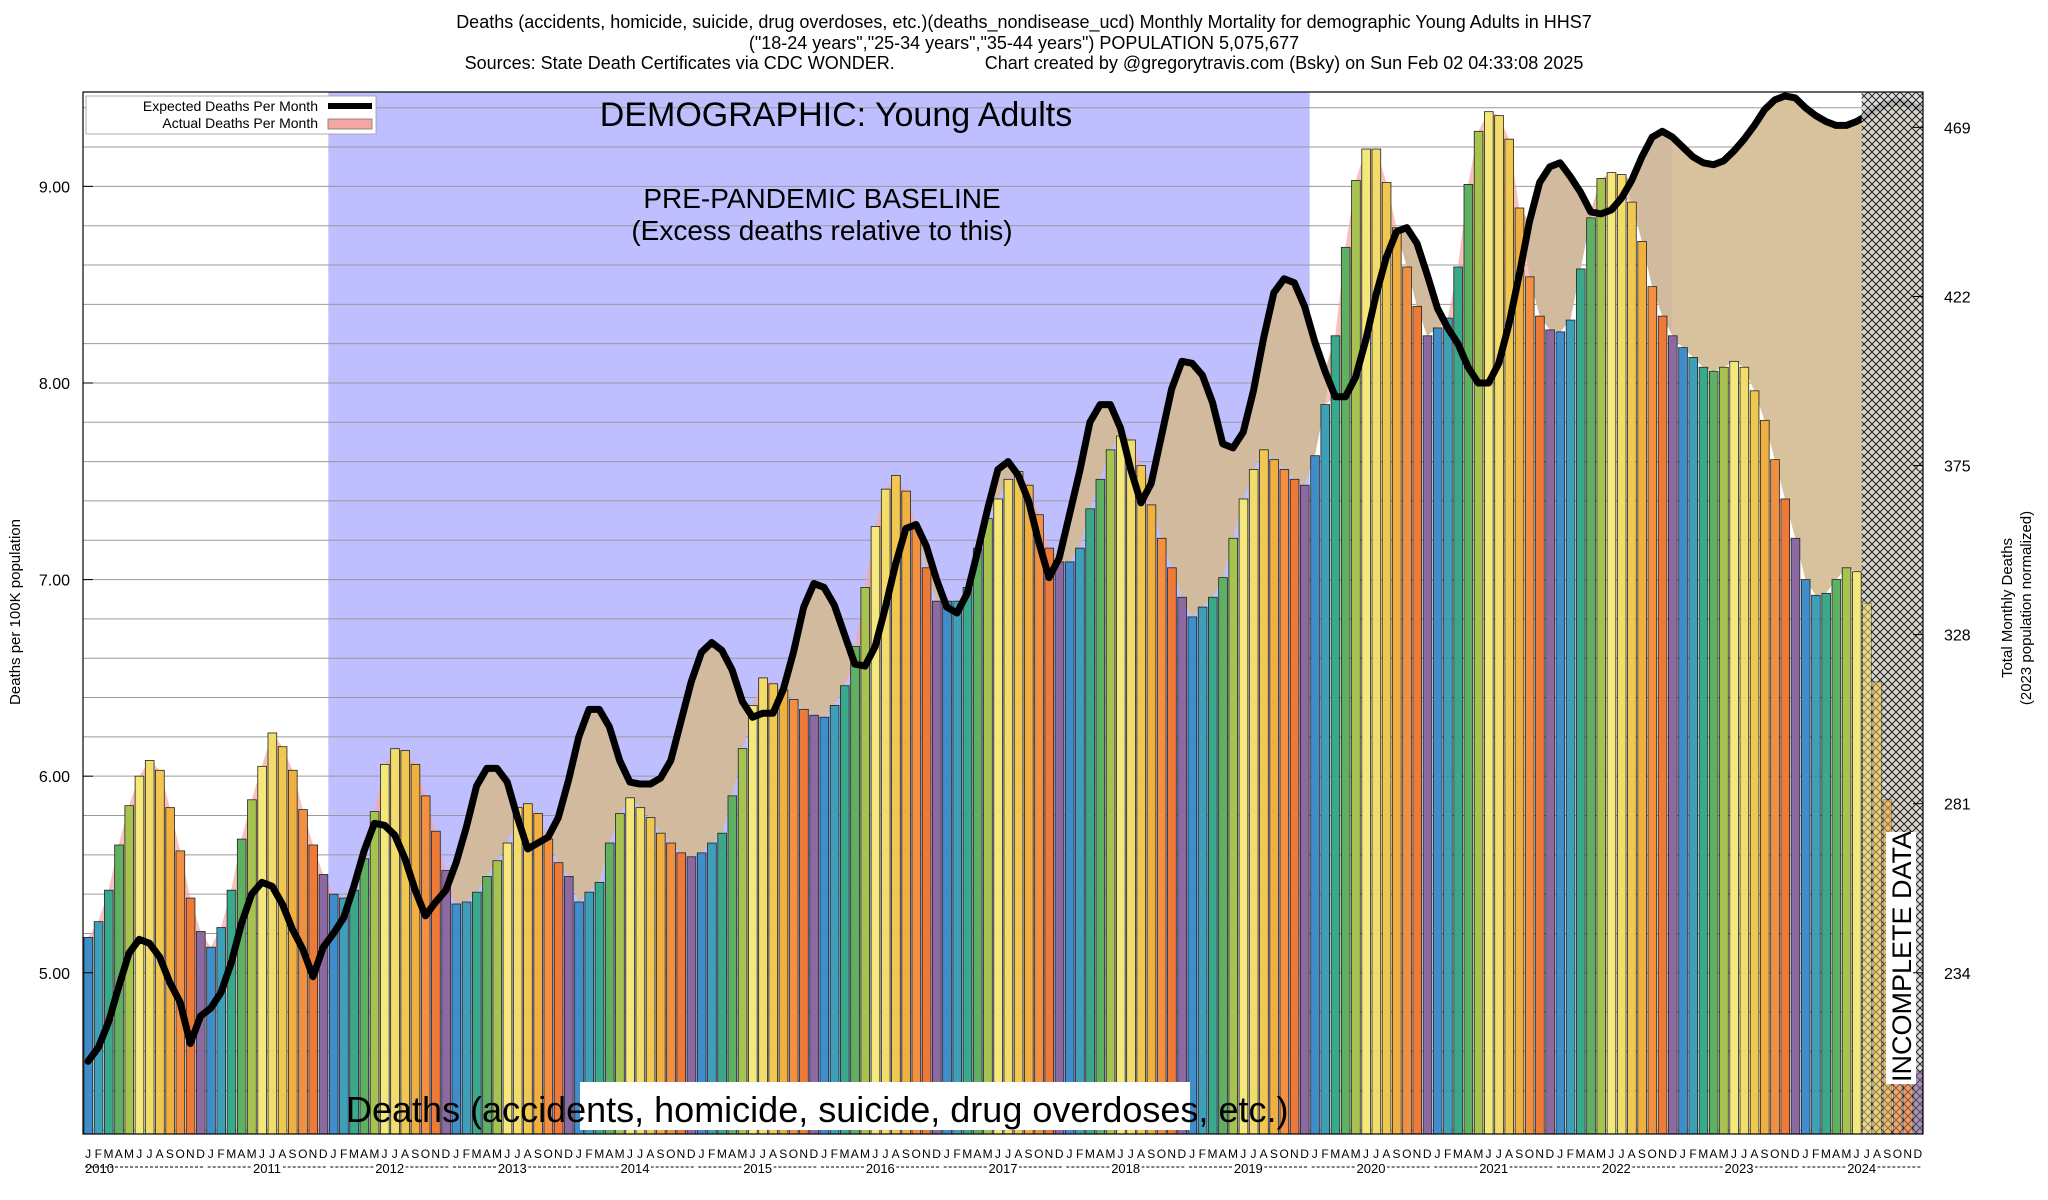 This screenshot has height=1200, width=2048. What do you see at coordinates (1957, 805) in the screenshot?
I see `y2-tick-label: 281` at bounding box center [1957, 805].